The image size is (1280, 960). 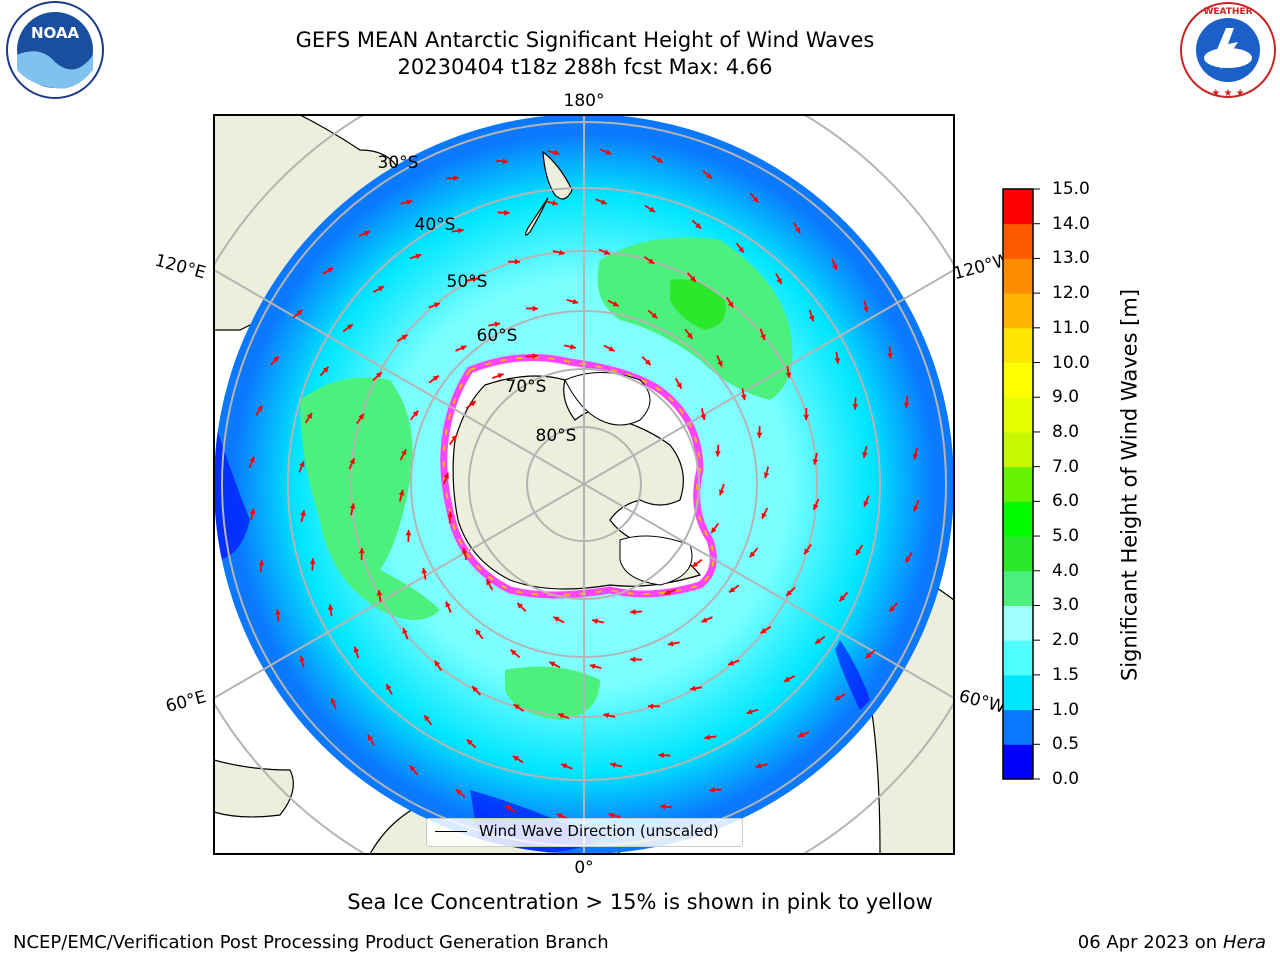 I want to click on colorbar-tick-label: 15.0, so click(x=1071, y=189).